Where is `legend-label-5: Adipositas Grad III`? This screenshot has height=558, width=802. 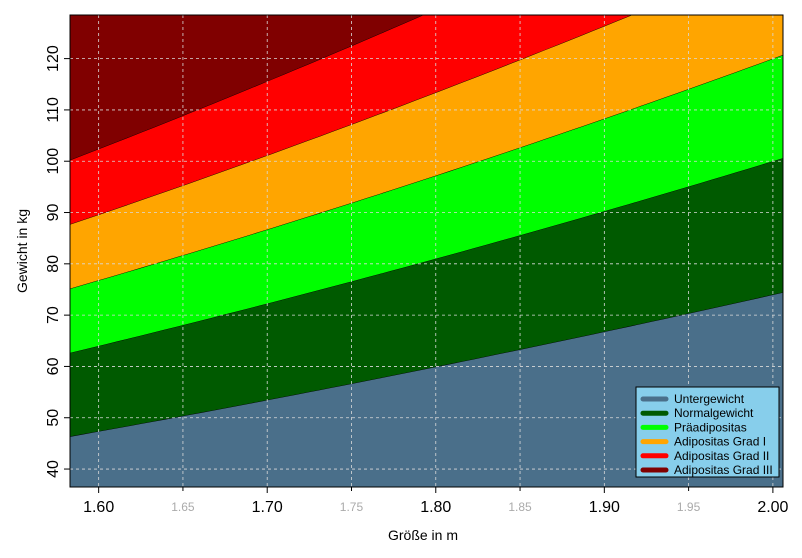 legend-label-5: Adipositas Grad III is located at coordinates (723, 470).